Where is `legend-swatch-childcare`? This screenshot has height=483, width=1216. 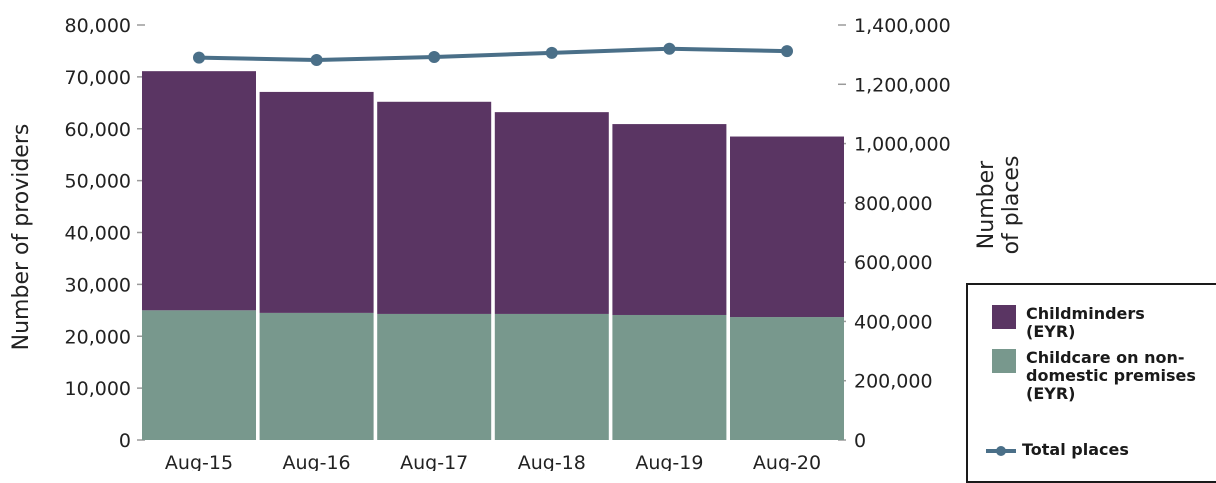 legend-swatch-childcare is located at coordinates (1004, 361).